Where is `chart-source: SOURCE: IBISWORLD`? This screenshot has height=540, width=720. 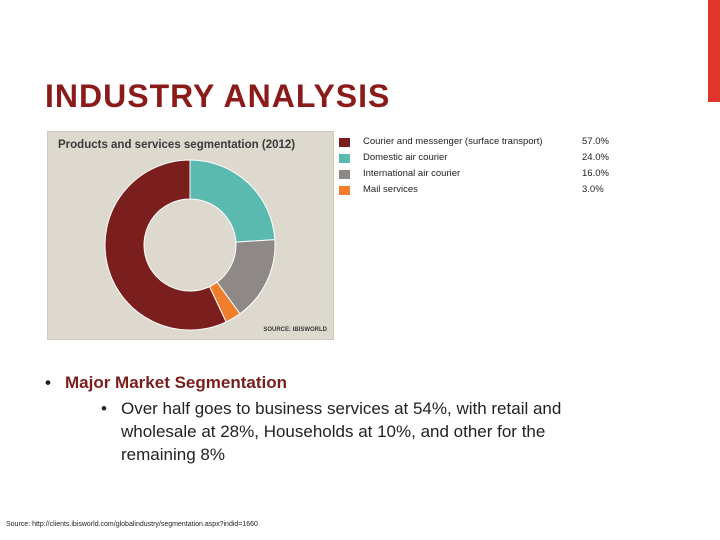 chart-source: SOURCE: IBISWORLD is located at coordinates (295, 330).